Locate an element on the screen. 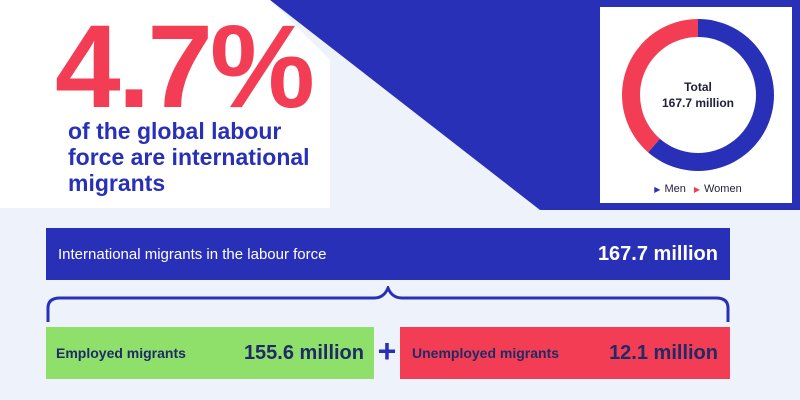 This screenshot has height=400, width=800. donut-chart-card: Total 167.7 million ▶ Men ▶ Women is located at coordinates (696, 105).